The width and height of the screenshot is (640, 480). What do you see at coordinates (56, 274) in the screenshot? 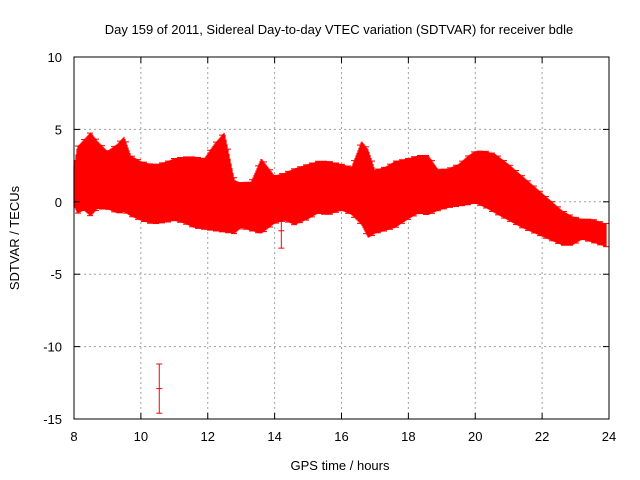
I see `y-tick-label: -5` at bounding box center [56, 274].